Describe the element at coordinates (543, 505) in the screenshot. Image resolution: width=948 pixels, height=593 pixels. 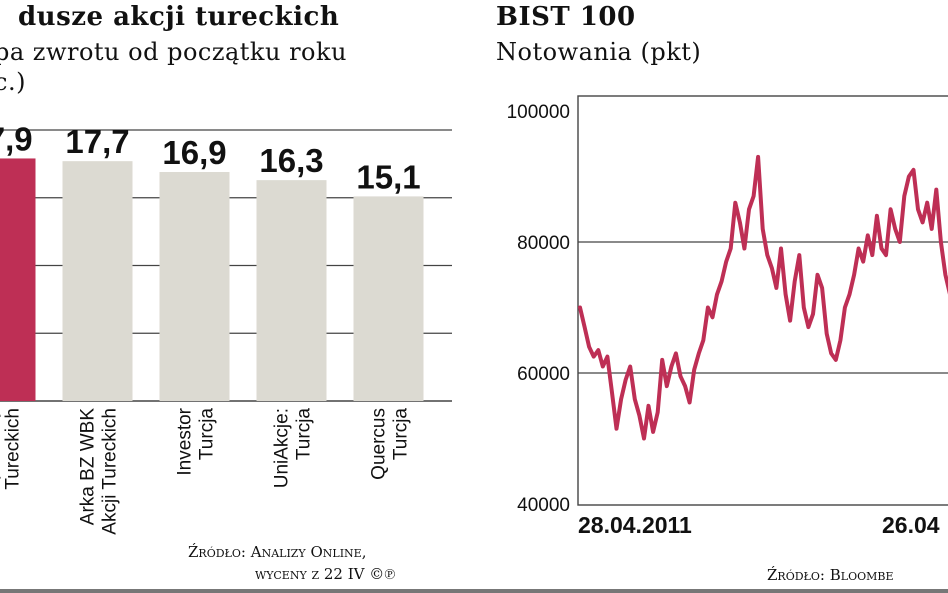
I see `y-tick-label: 40000` at that location.